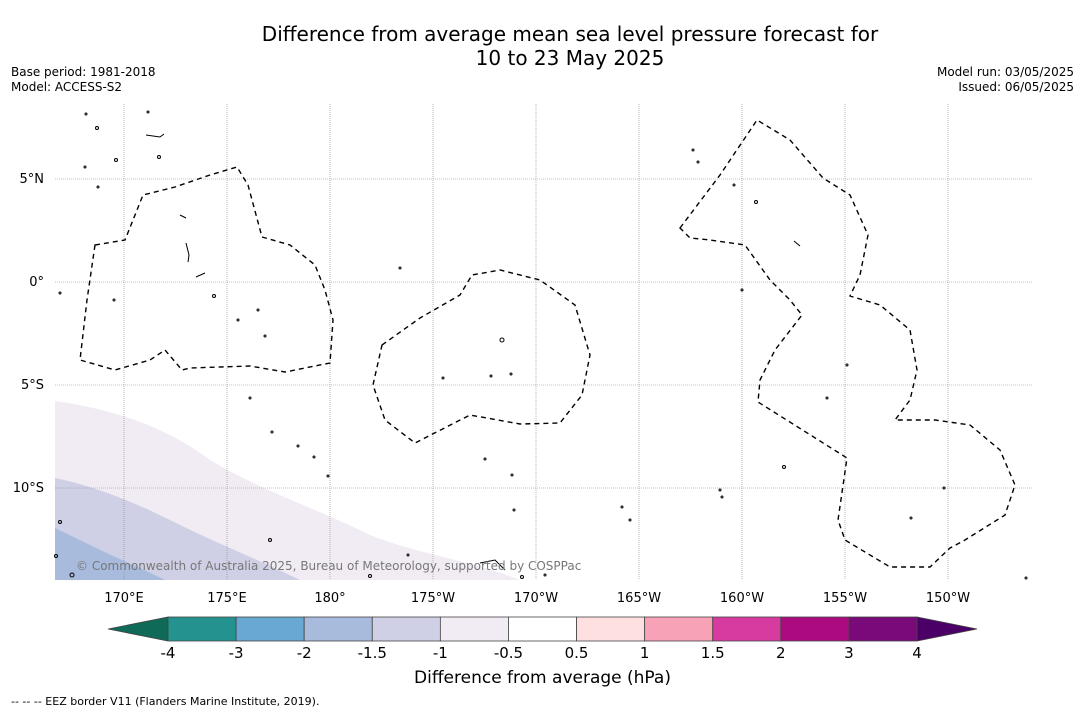 This screenshot has width=1085, height=713. I want to click on colorbar-tick-label: 3, so click(849, 653).